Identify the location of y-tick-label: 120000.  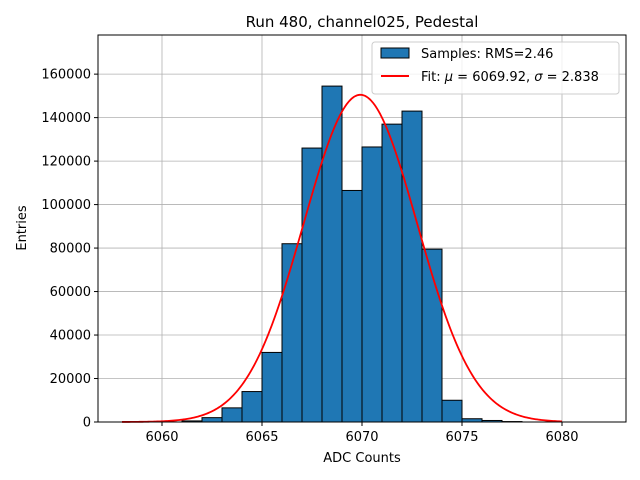
(66, 162).